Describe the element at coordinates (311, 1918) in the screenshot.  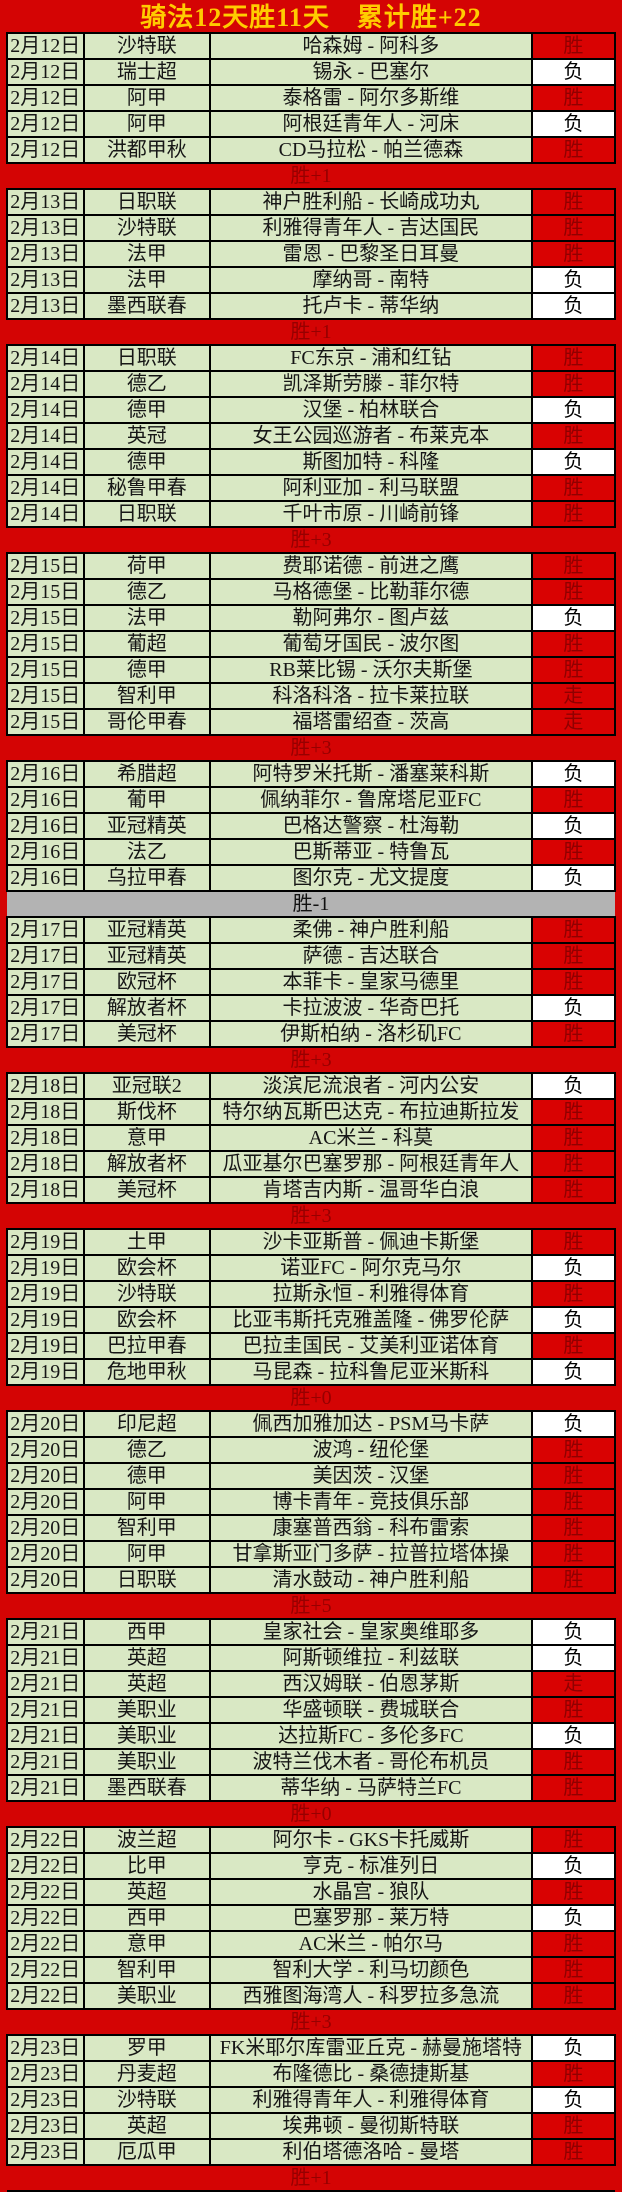
I see `match-row: 2月22日 西甲 巴塞罗那 - 莱万特负` at that location.